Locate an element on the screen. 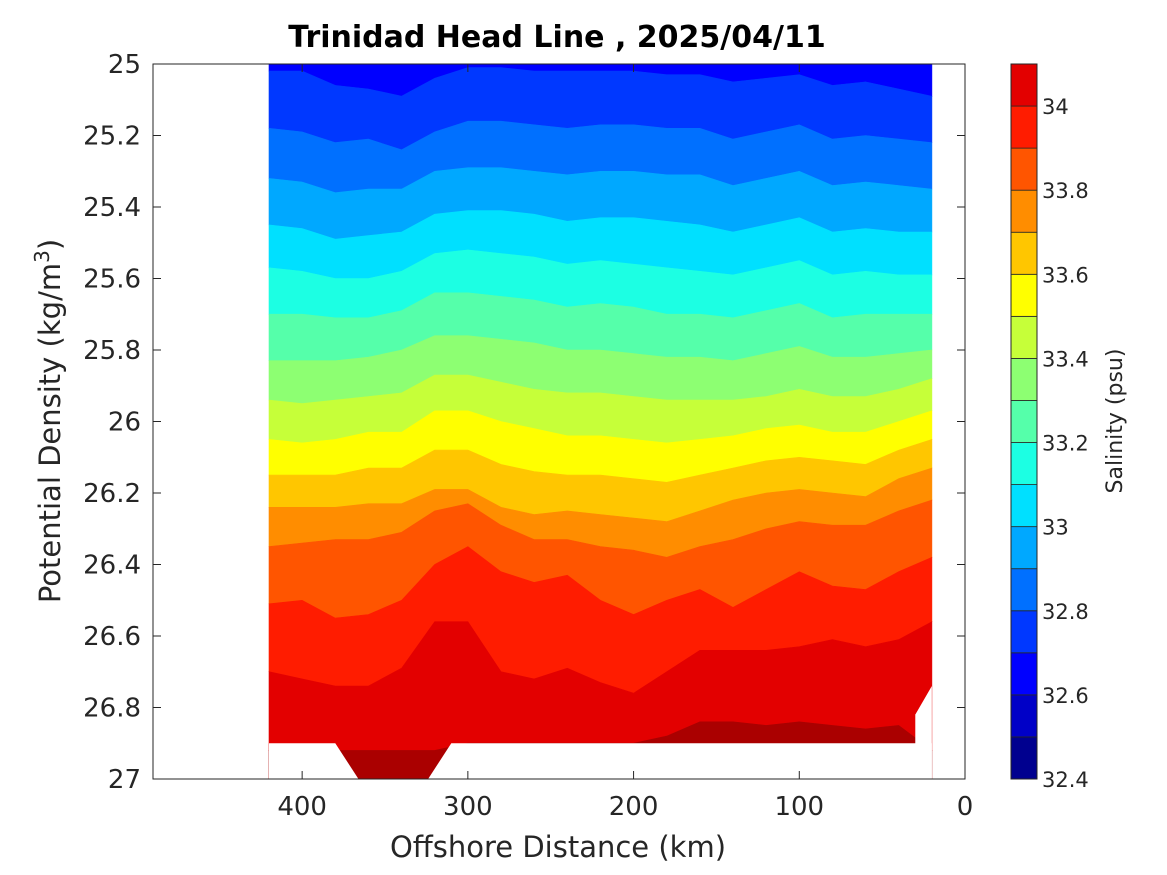  y-tick-label: 25.6 is located at coordinates (112, 280).